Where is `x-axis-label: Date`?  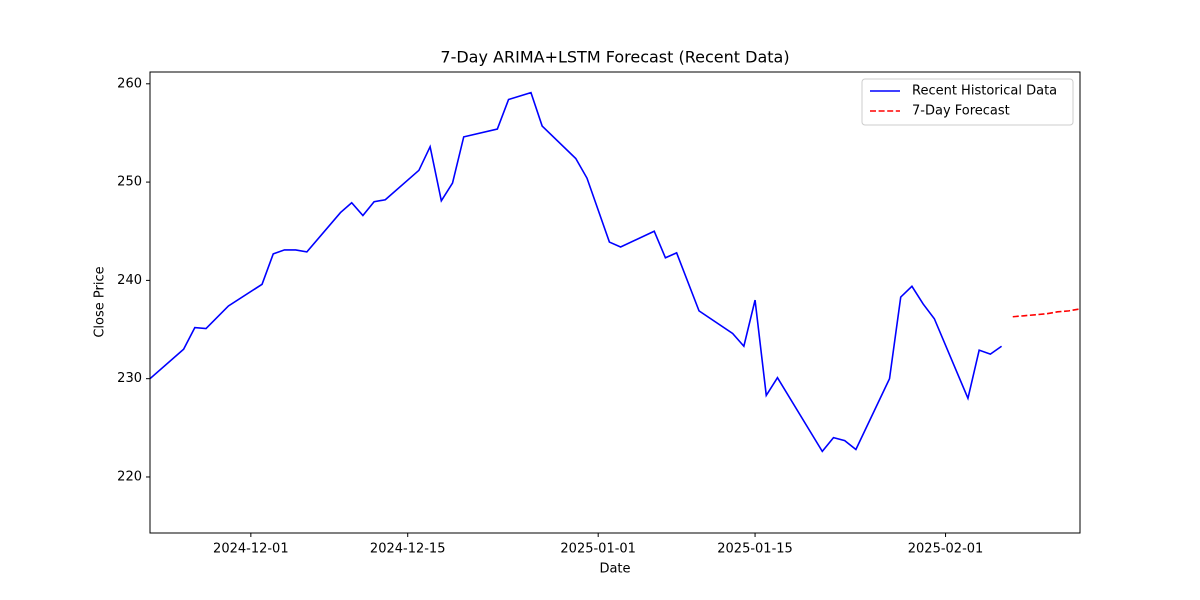
x-axis-label: Date is located at coordinates (614, 569).